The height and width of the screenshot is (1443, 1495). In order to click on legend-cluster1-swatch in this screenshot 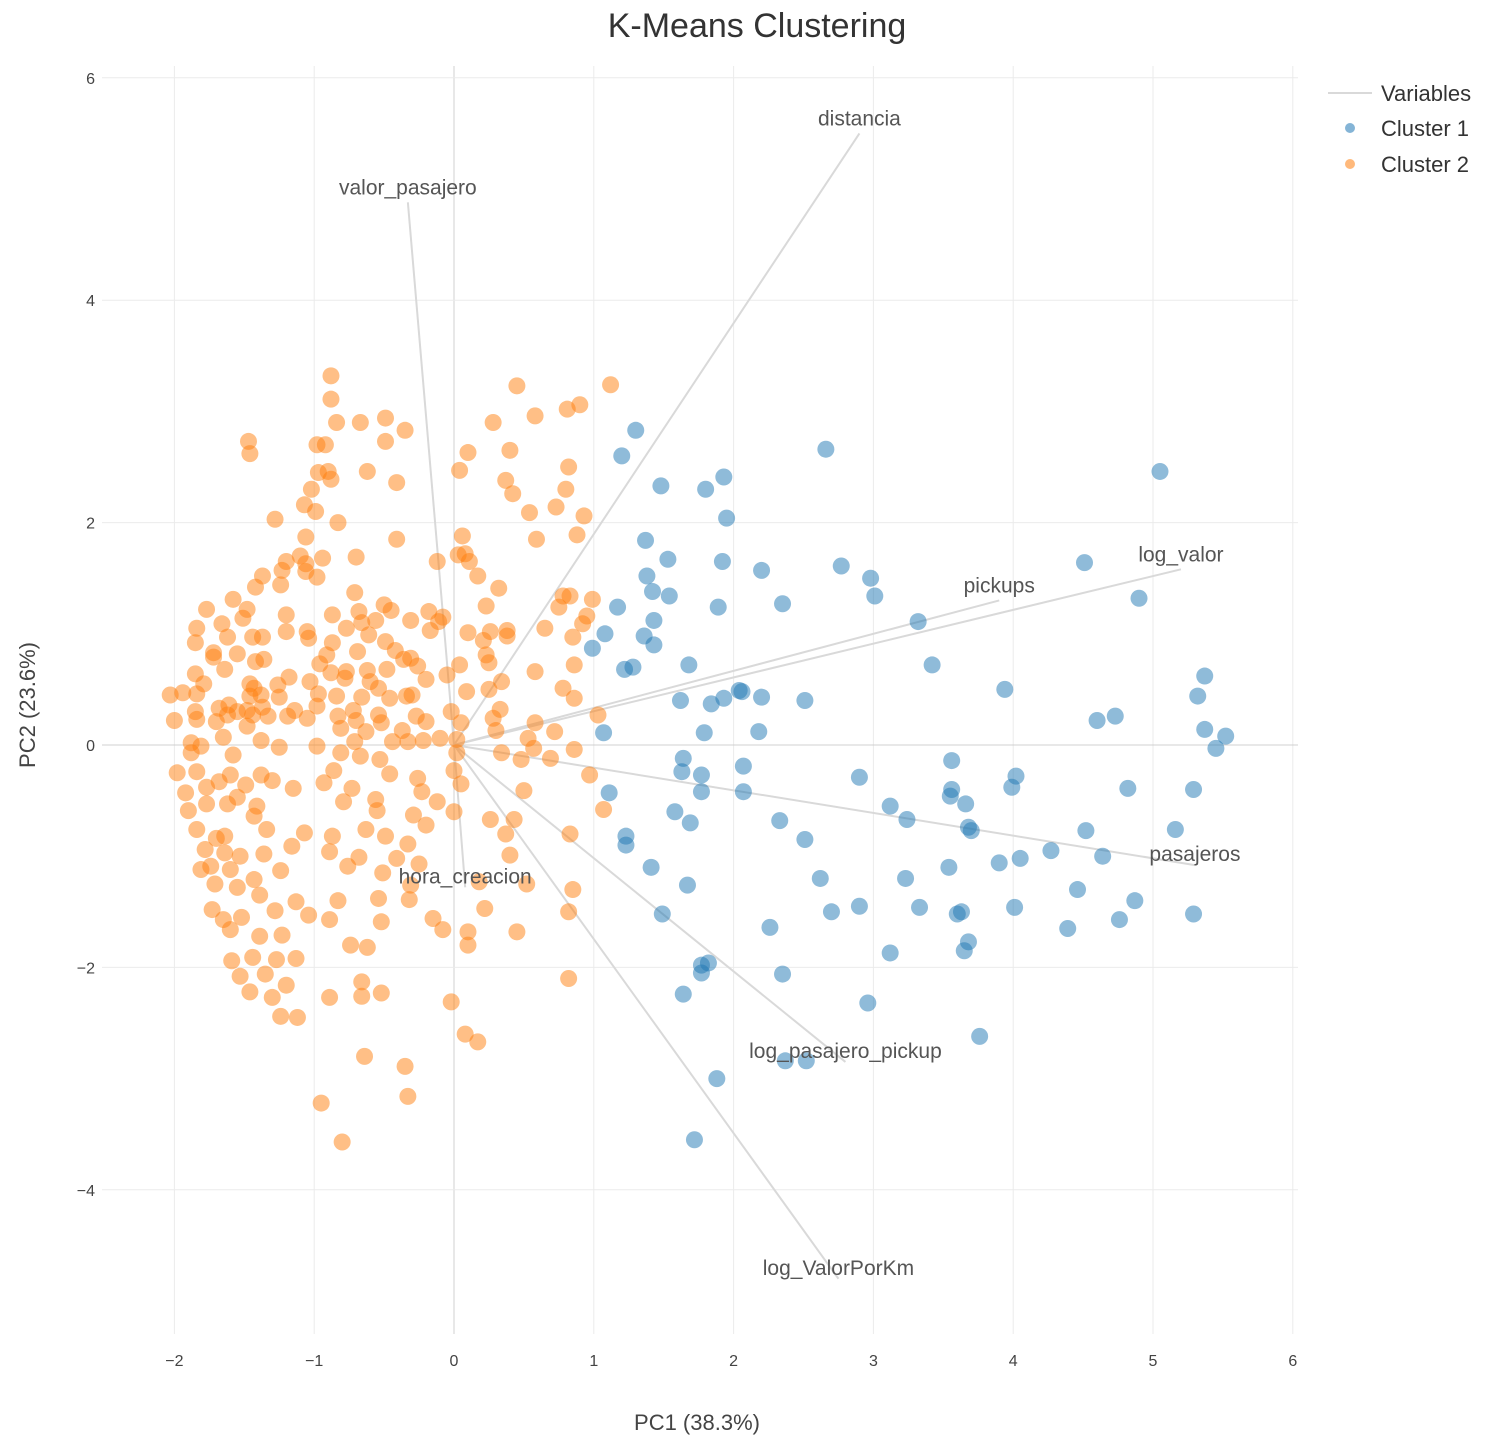, I will do `click(1350, 128)`.